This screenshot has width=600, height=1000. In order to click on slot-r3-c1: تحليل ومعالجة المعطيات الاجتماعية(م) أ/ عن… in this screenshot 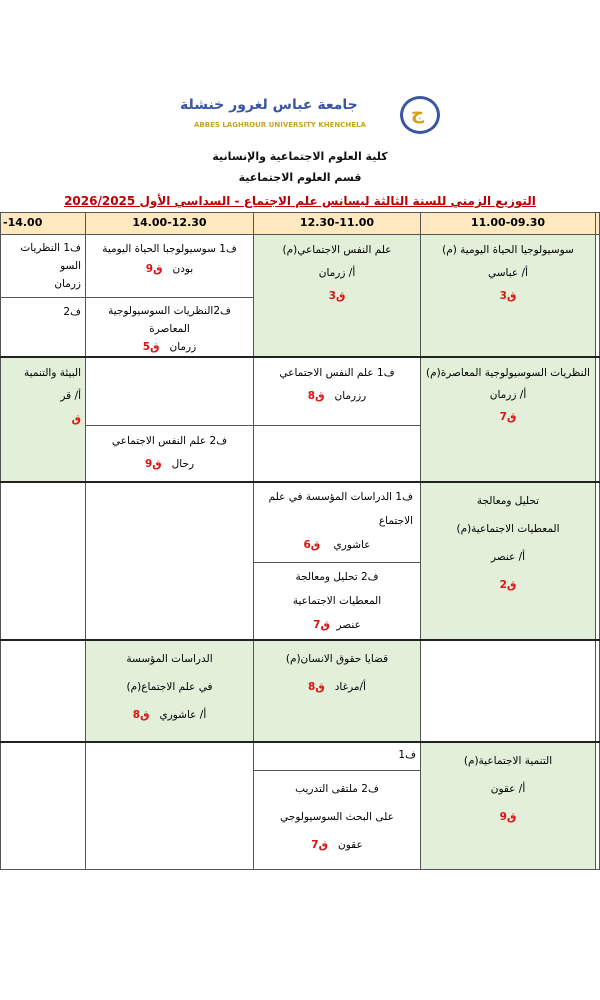, I will do `click(508, 561)`.